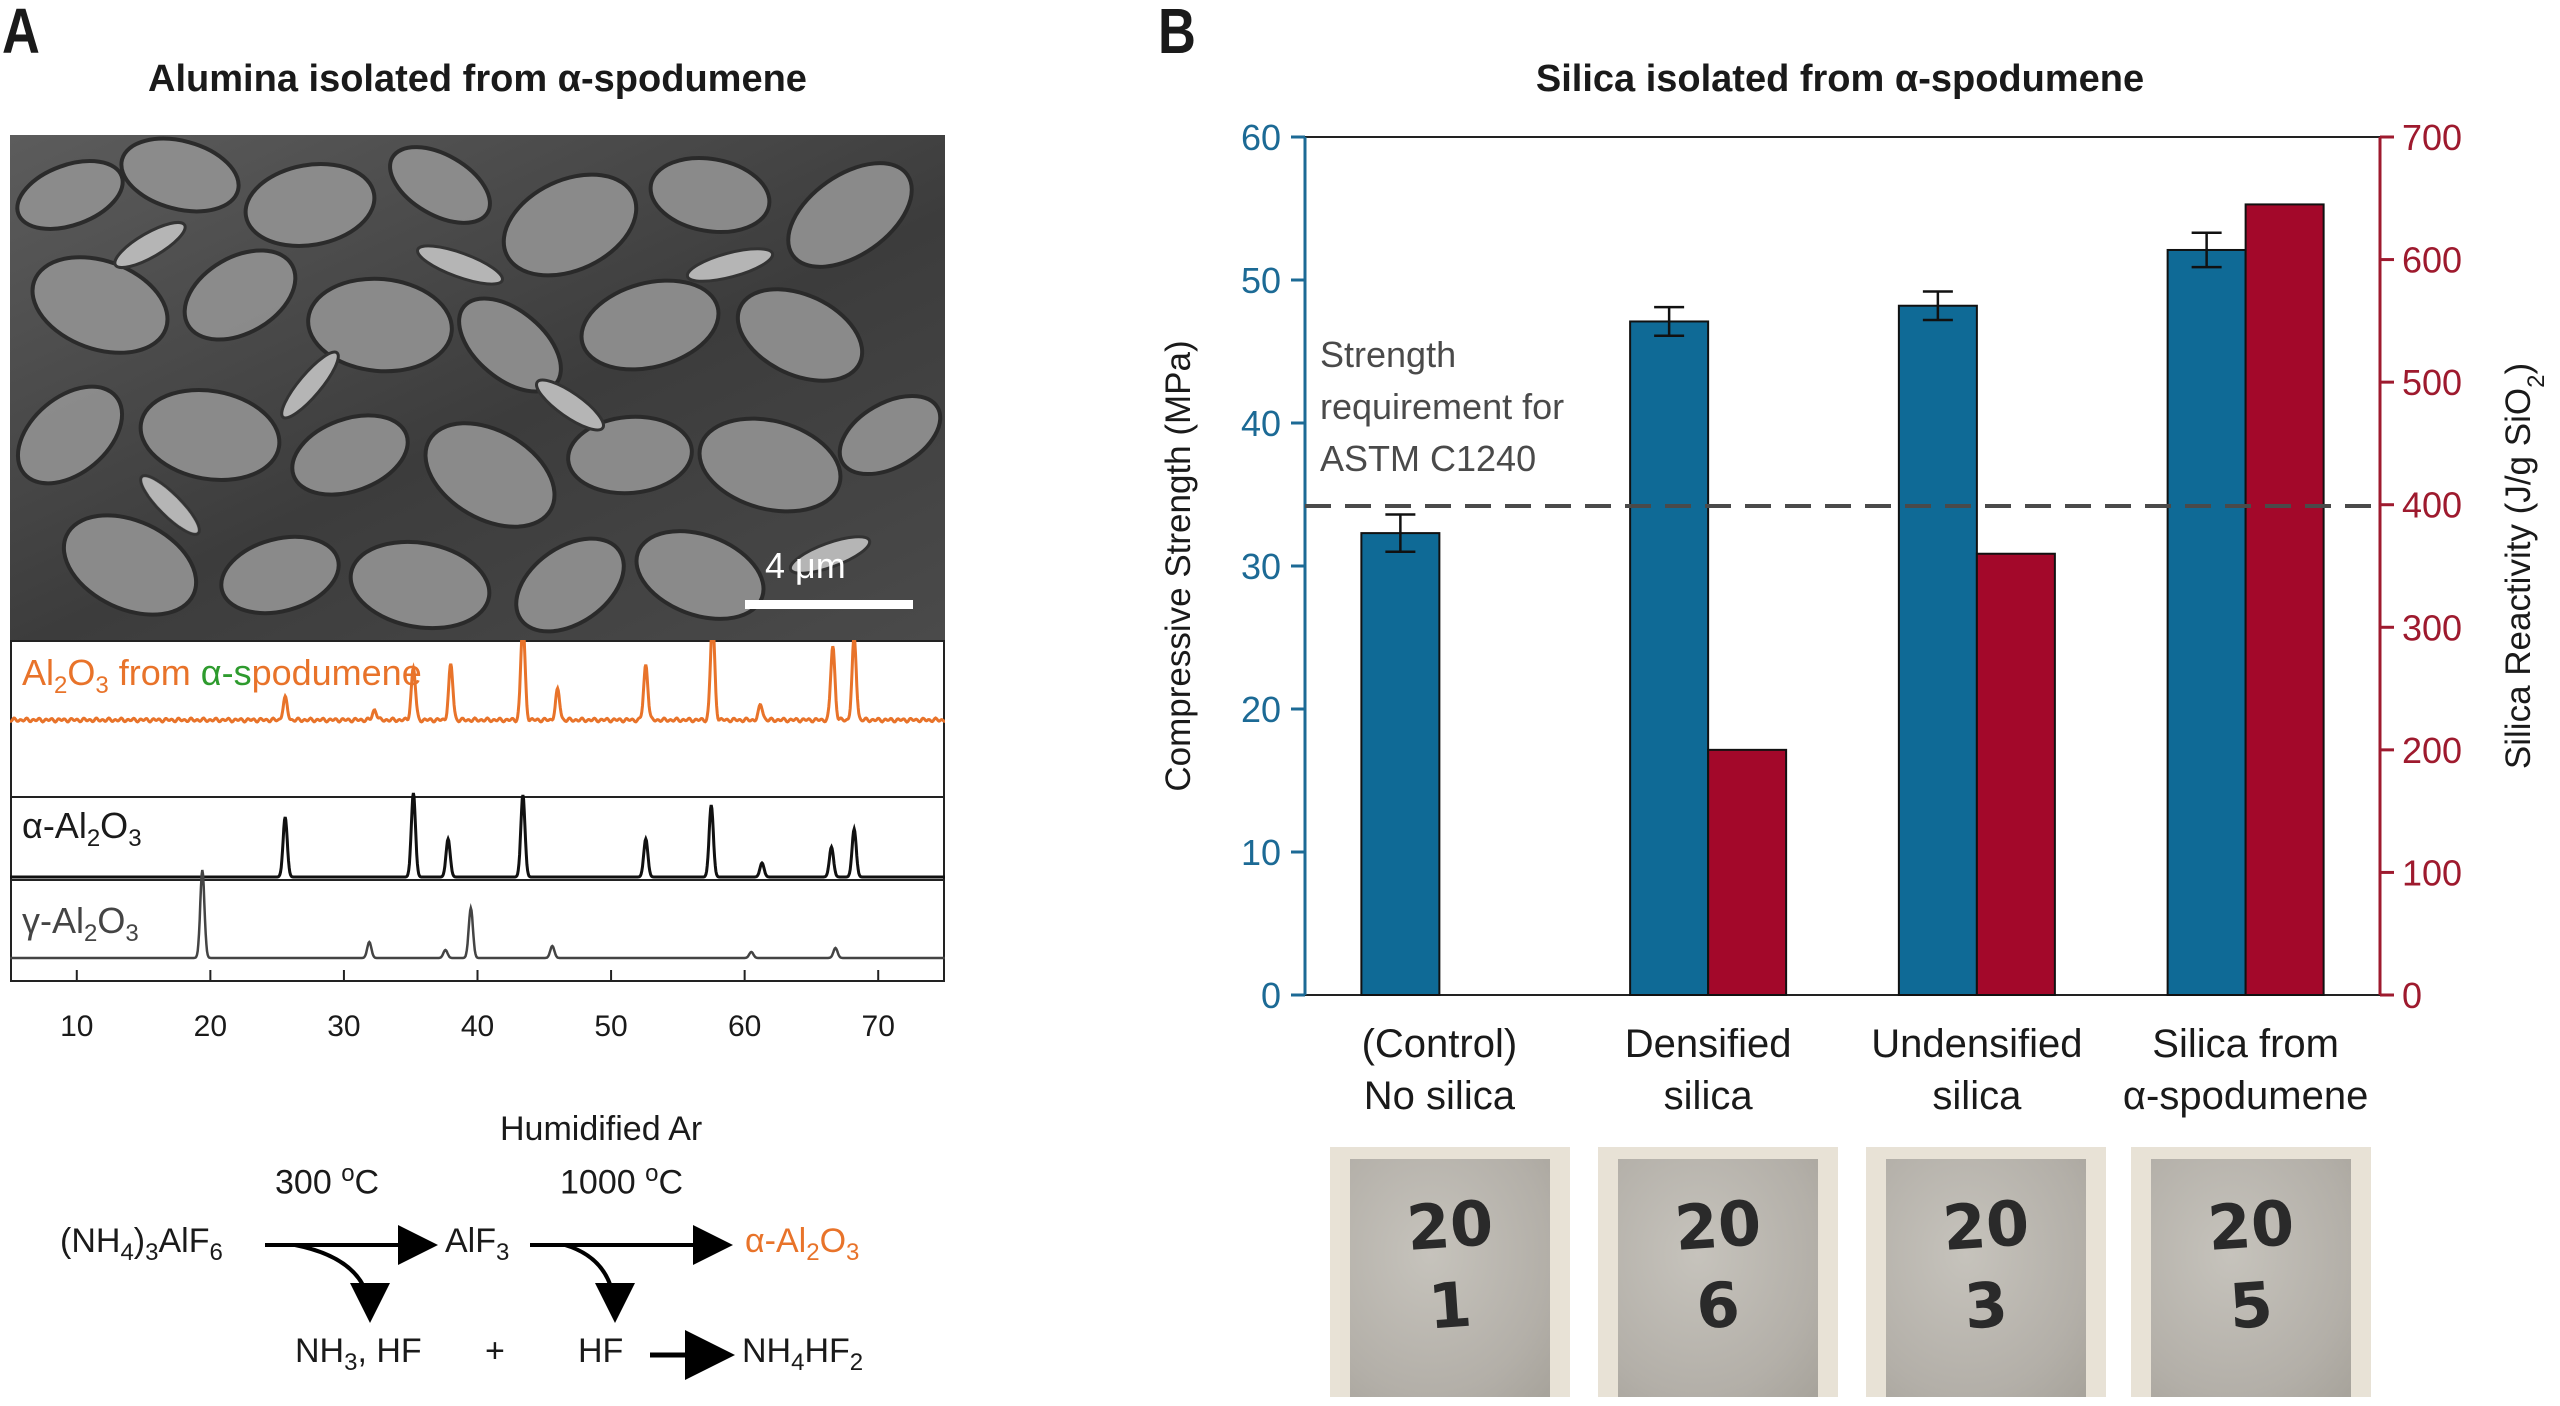 The width and height of the screenshot is (2560, 1406). What do you see at coordinates (477, 79) in the screenshot?
I see `panel-a-title: Alumina isolated from α-spodumene` at bounding box center [477, 79].